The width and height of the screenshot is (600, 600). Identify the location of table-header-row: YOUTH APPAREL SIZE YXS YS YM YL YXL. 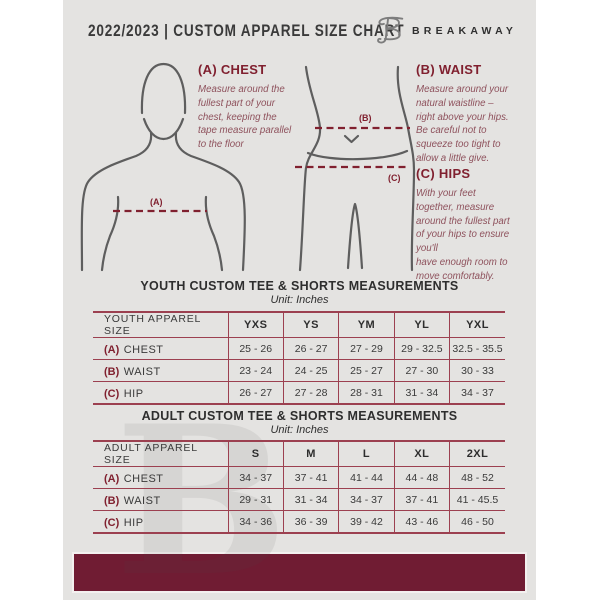
(299, 325).